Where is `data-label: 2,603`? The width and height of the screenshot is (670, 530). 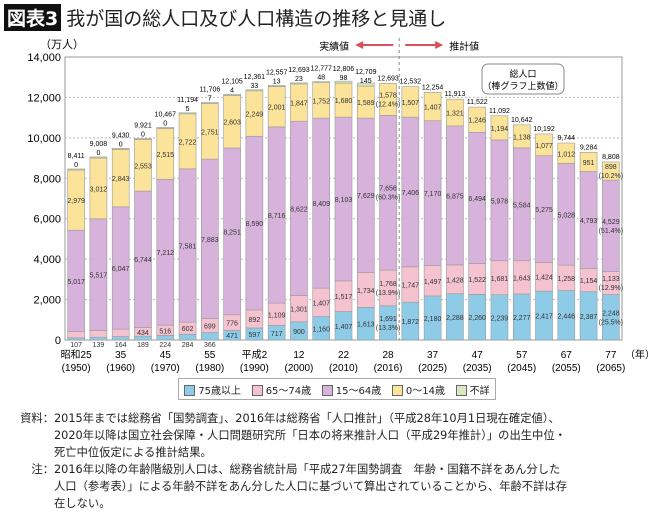 data-label: 2,603 is located at coordinates (232, 123).